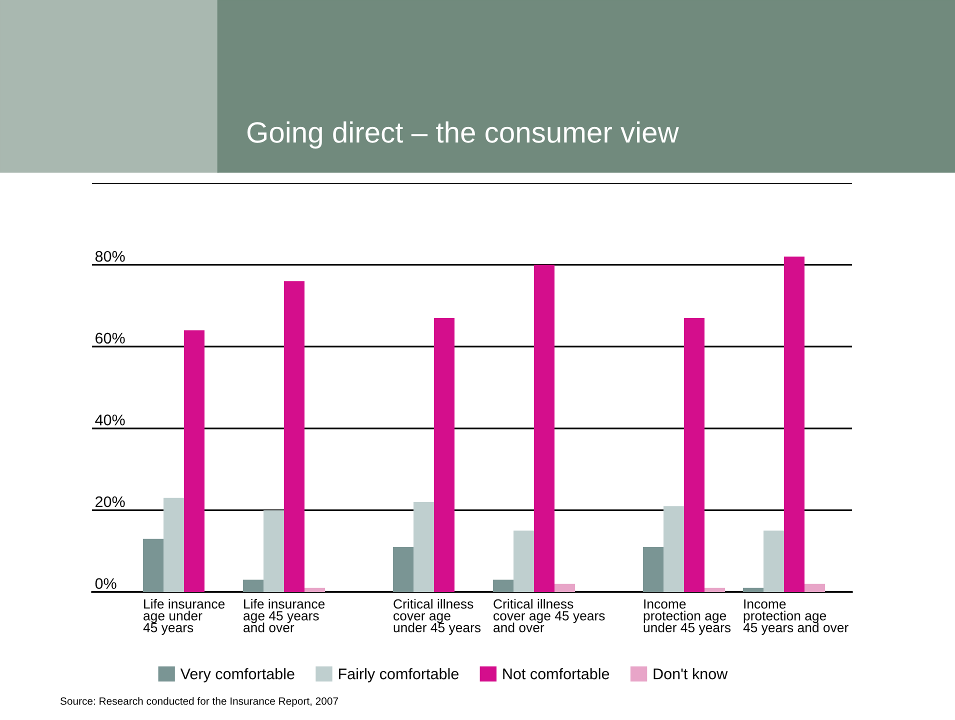 The height and width of the screenshot is (720, 955). I want to click on legend-label: Not comfortable, so click(556, 674).